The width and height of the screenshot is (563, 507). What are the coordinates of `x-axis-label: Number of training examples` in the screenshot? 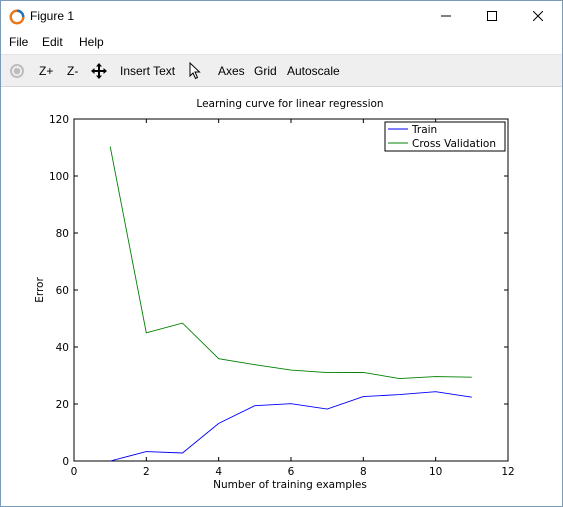 It's located at (290, 485).